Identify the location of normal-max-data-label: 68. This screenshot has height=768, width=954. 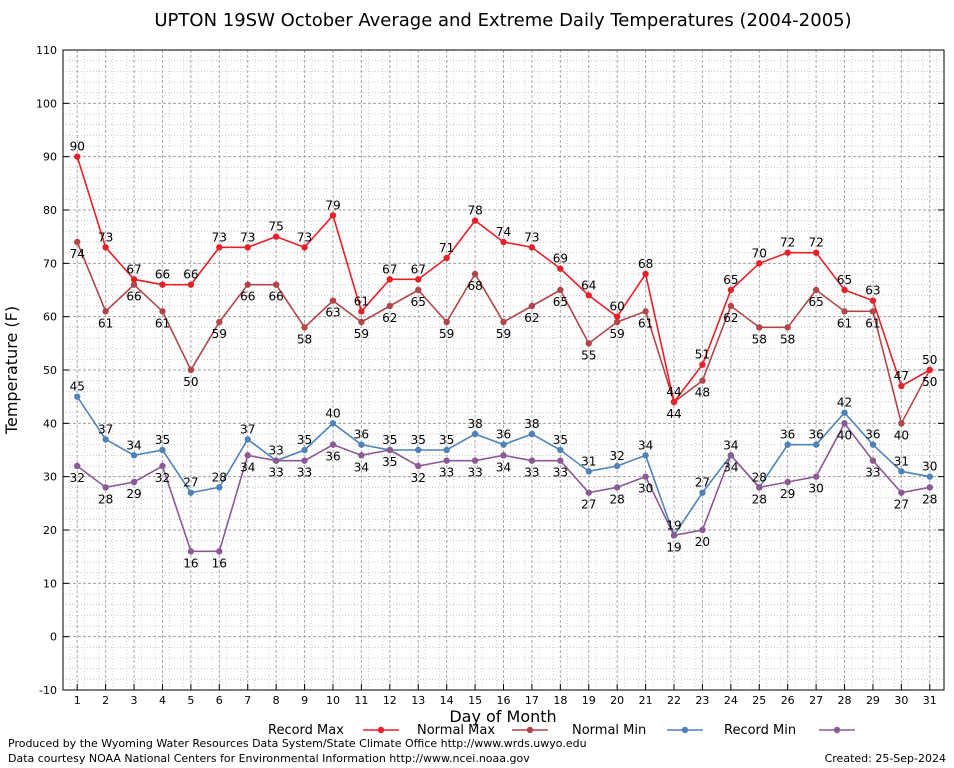
(474, 286).